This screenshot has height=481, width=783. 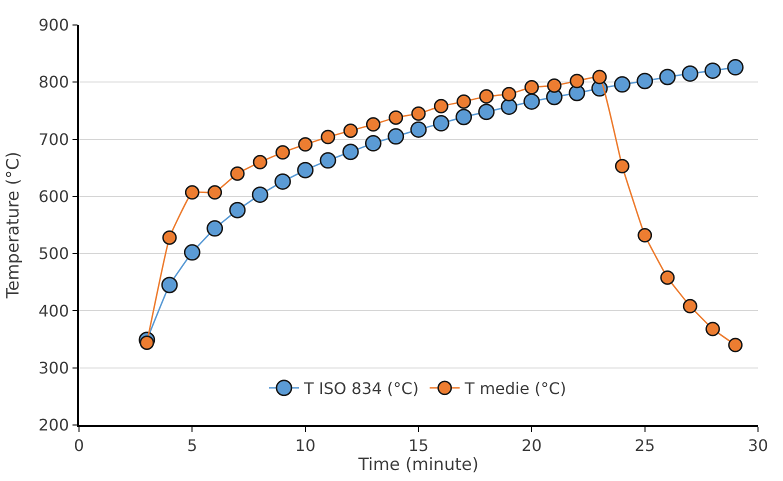 What do you see at coordinates (54, 310) in the screenshot?
I see `y-tick-label: 400` at bounding box center [54, 310].